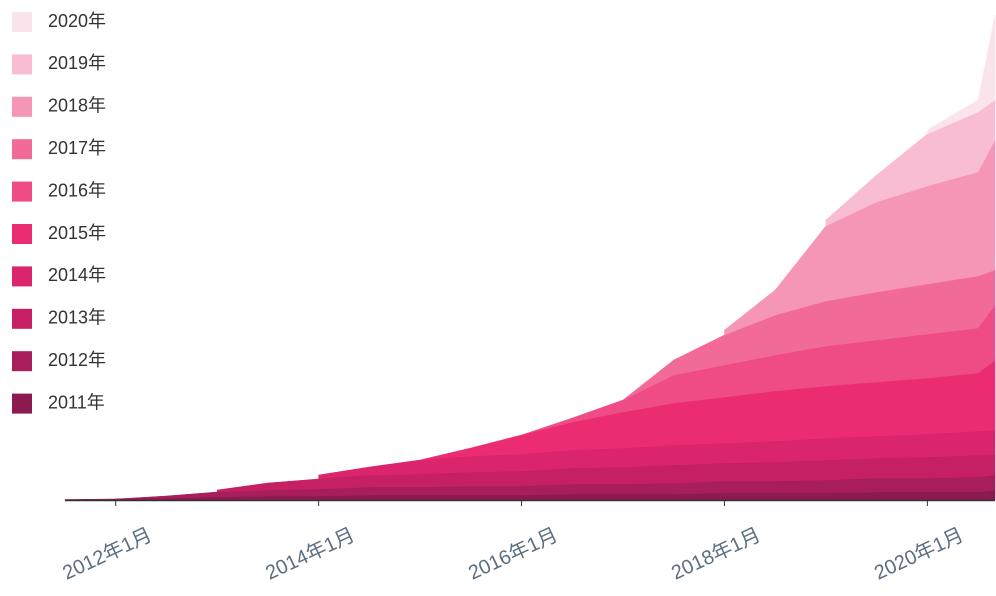  I want to click on x-tick-label: 2016年1月, so click(513, 553).